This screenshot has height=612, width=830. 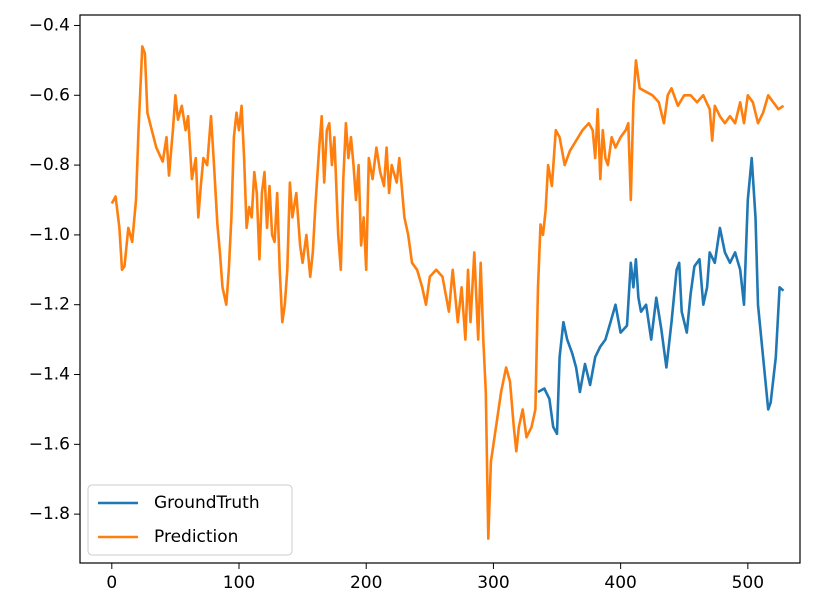 I want to click on y-tick-label: −0.8, so click(x=49, y=165).